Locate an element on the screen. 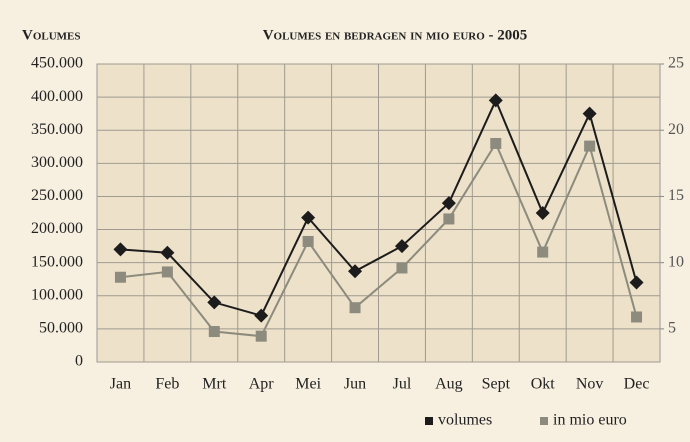  y2-tick-label: 15 is located at coordinates (676, 195).